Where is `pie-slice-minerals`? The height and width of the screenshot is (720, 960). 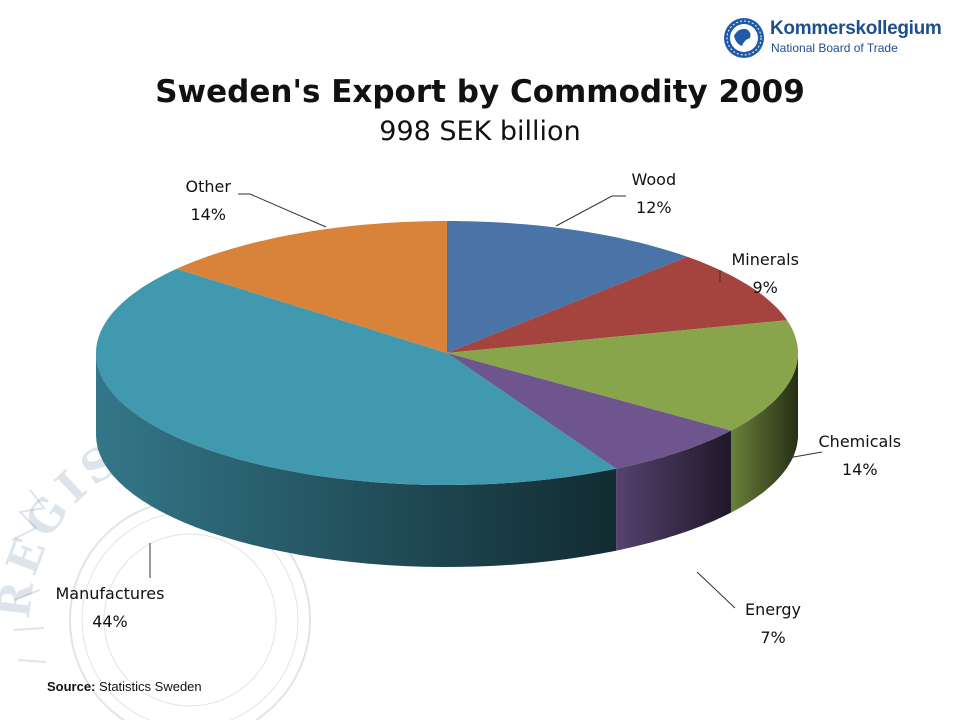
pie-slice-minerals is located at coordinates (617, 304).